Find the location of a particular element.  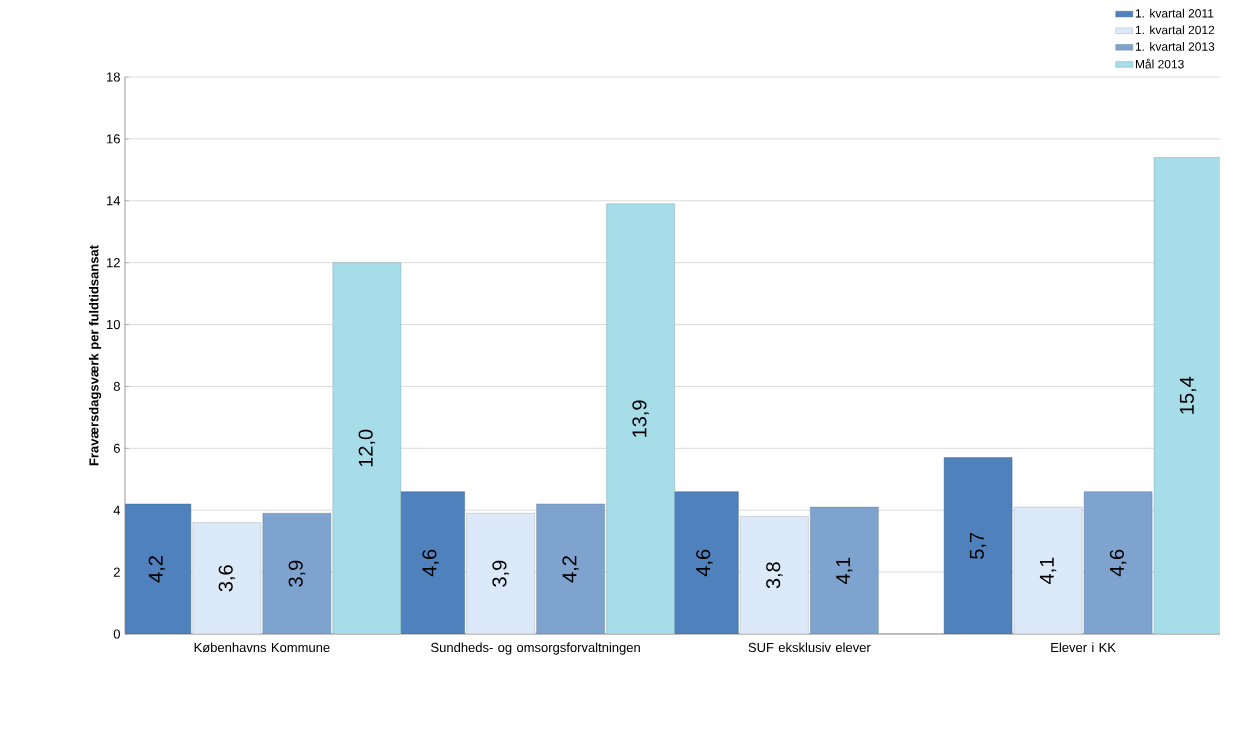

data-label: 3,8 is located at coordinates (774, 575).